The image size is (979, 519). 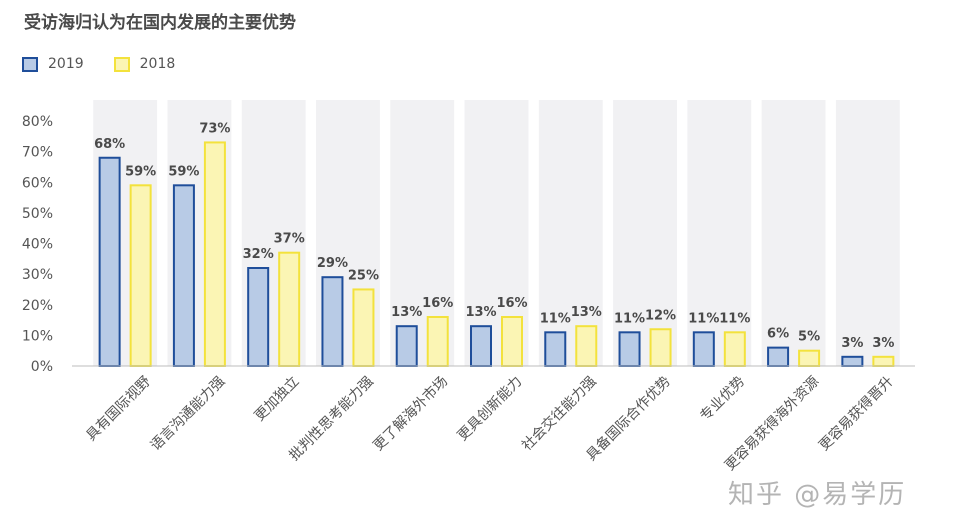 I want to click on legend-label-2019: 2019, so click(x=66, y=64).